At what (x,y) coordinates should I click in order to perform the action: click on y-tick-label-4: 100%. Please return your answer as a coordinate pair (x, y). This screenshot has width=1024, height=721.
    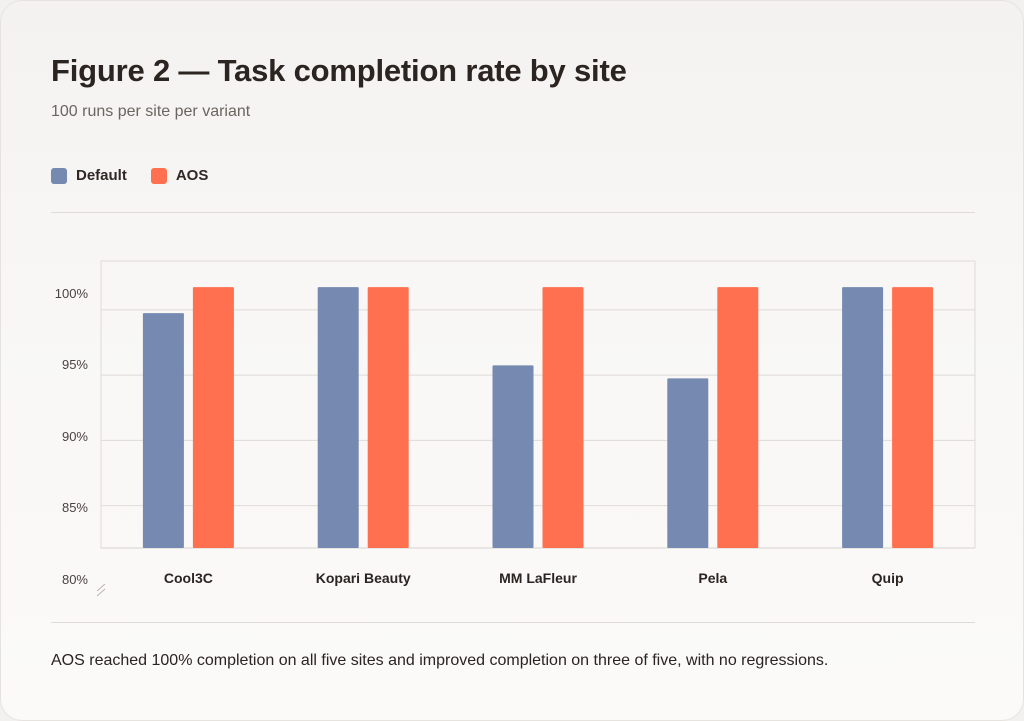
    Looking at the image, I should click on (72, 293).